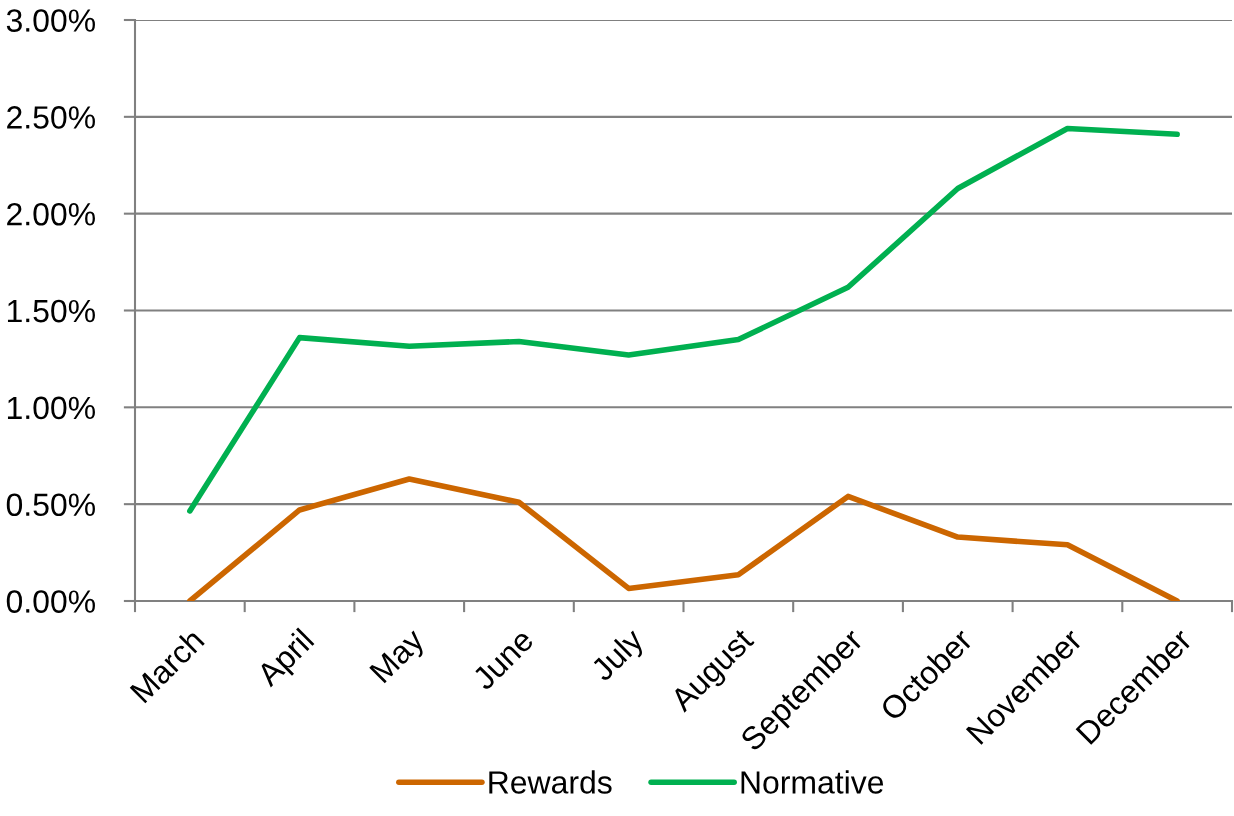 This screenshot has width=1234, height=816. Describe the element at coordinates (550, 782) in the screenshot. I see `legend-label: Rewards` at that location.